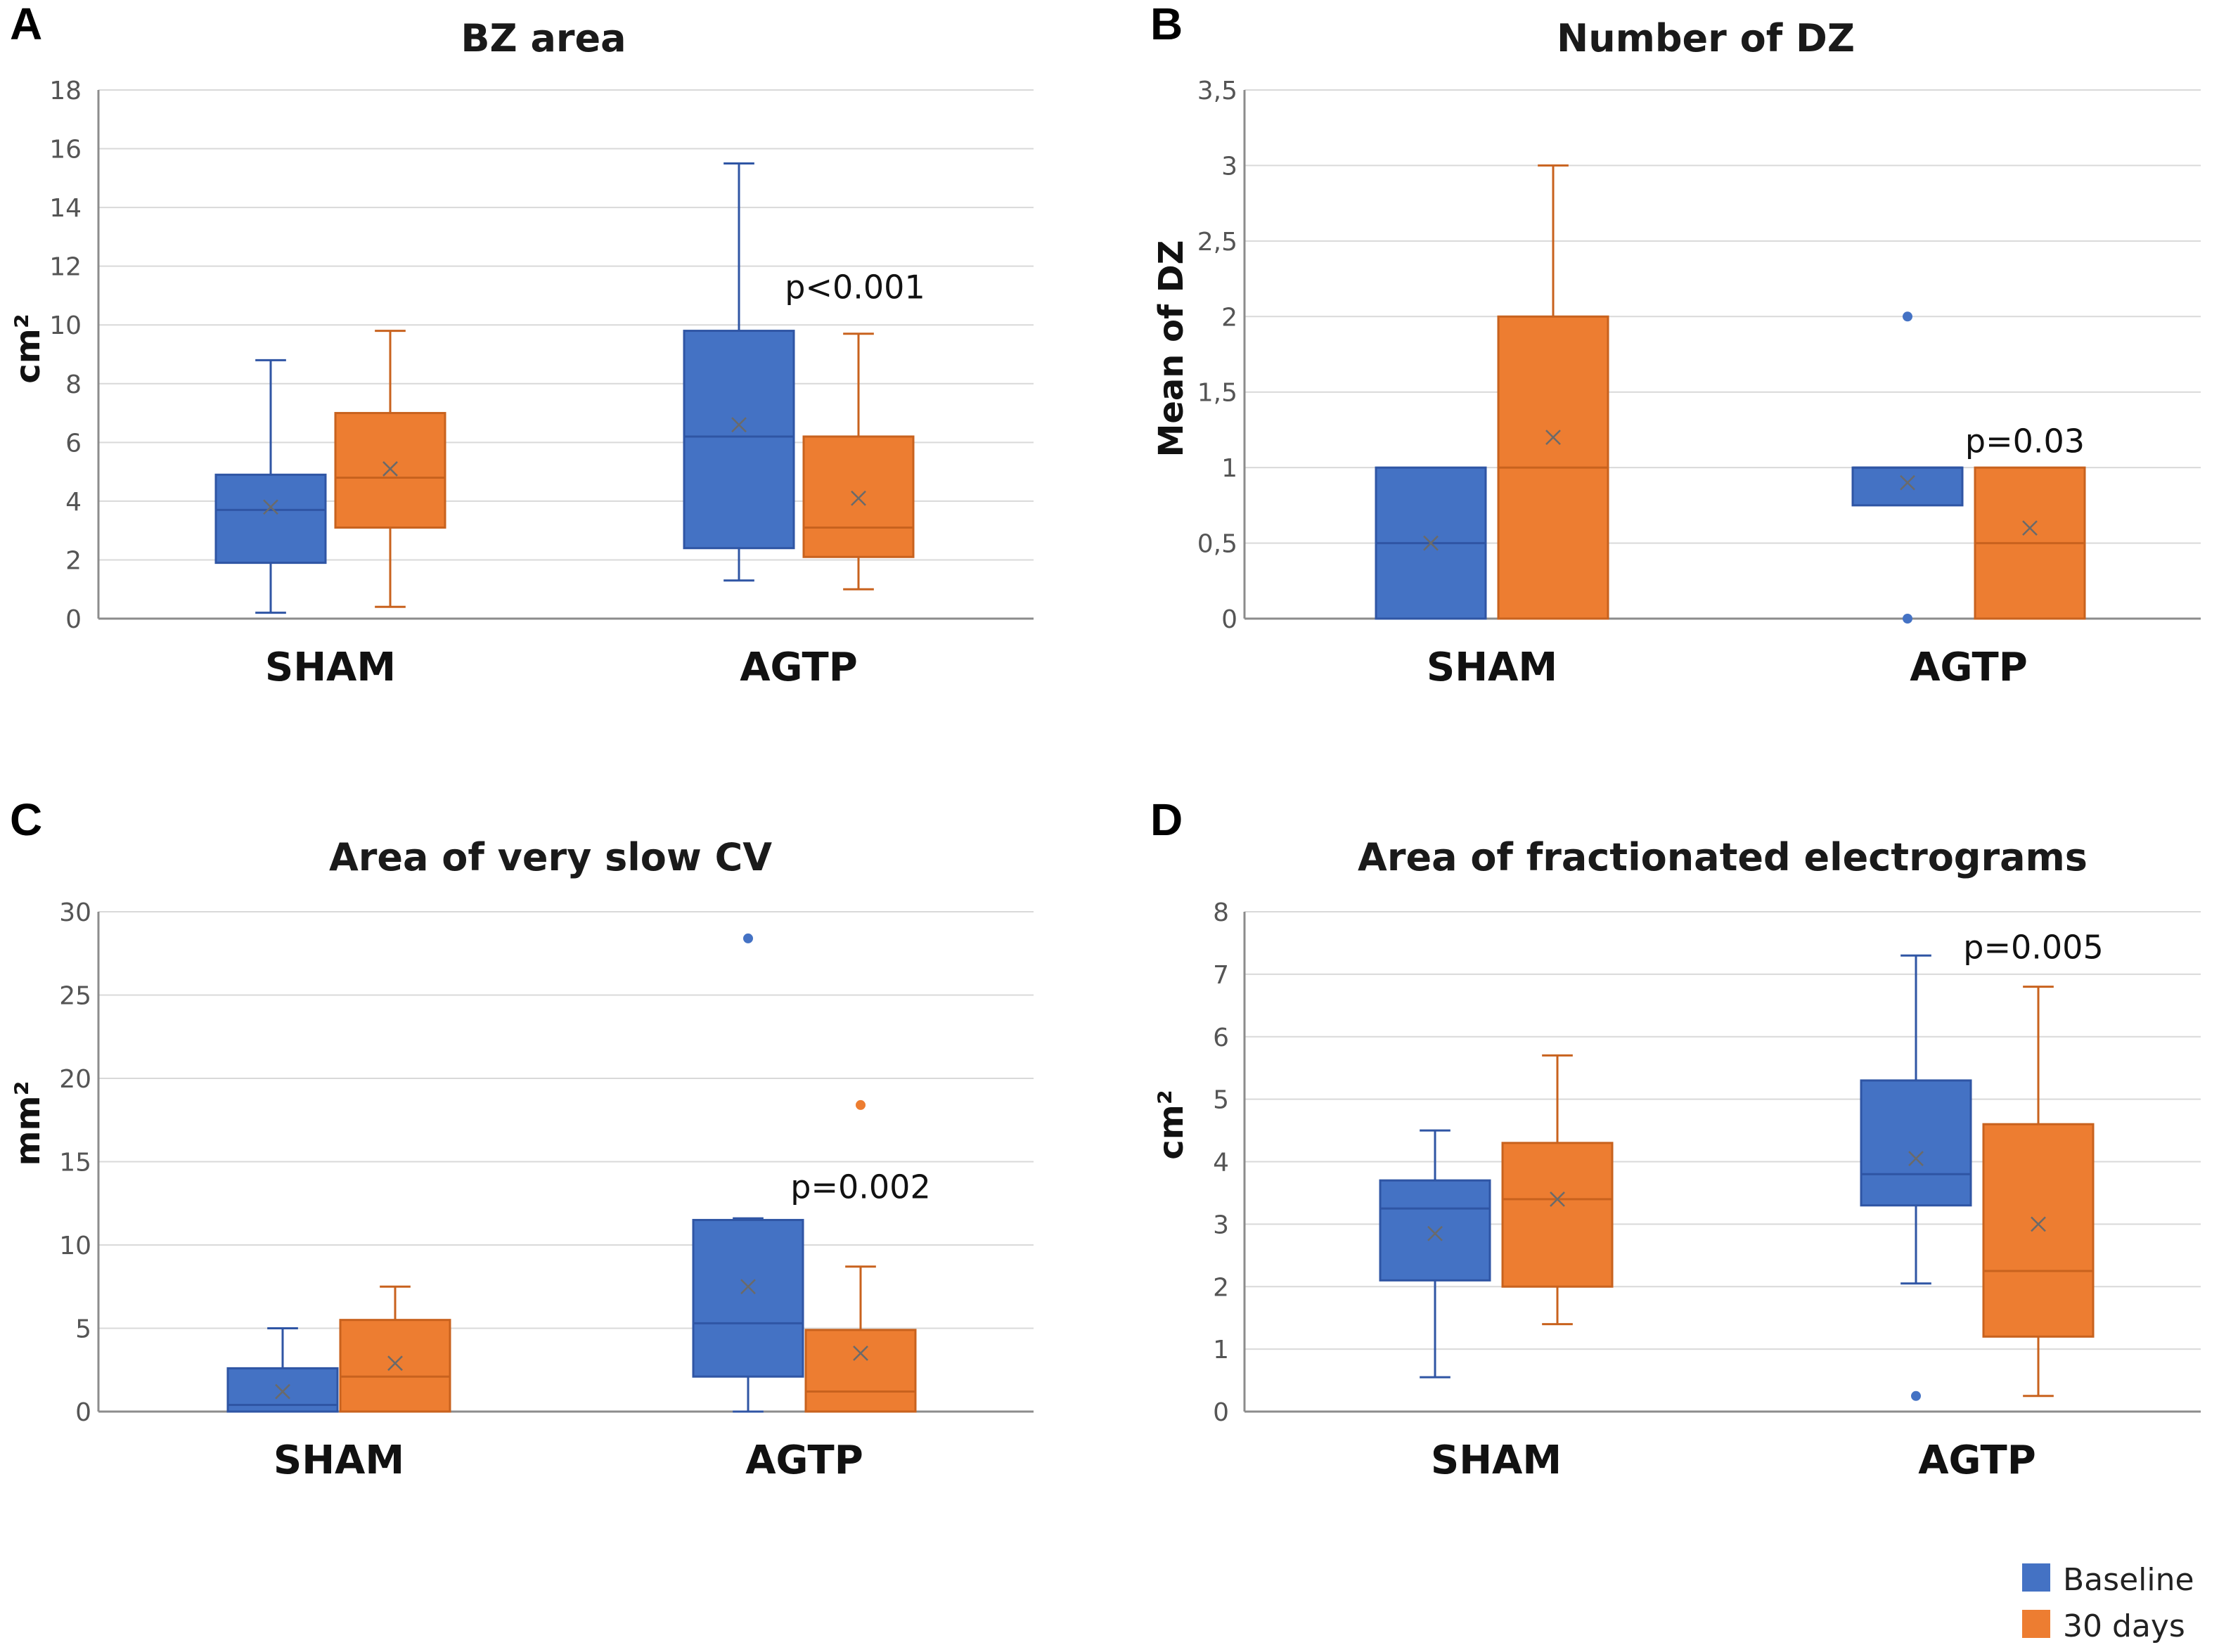 The image size is (2219, 1652). What do you see at coordinates (2036, 1577) in the screenshot?
I see `legend-swatch-baseline` at bounding box center [2036, 1577].